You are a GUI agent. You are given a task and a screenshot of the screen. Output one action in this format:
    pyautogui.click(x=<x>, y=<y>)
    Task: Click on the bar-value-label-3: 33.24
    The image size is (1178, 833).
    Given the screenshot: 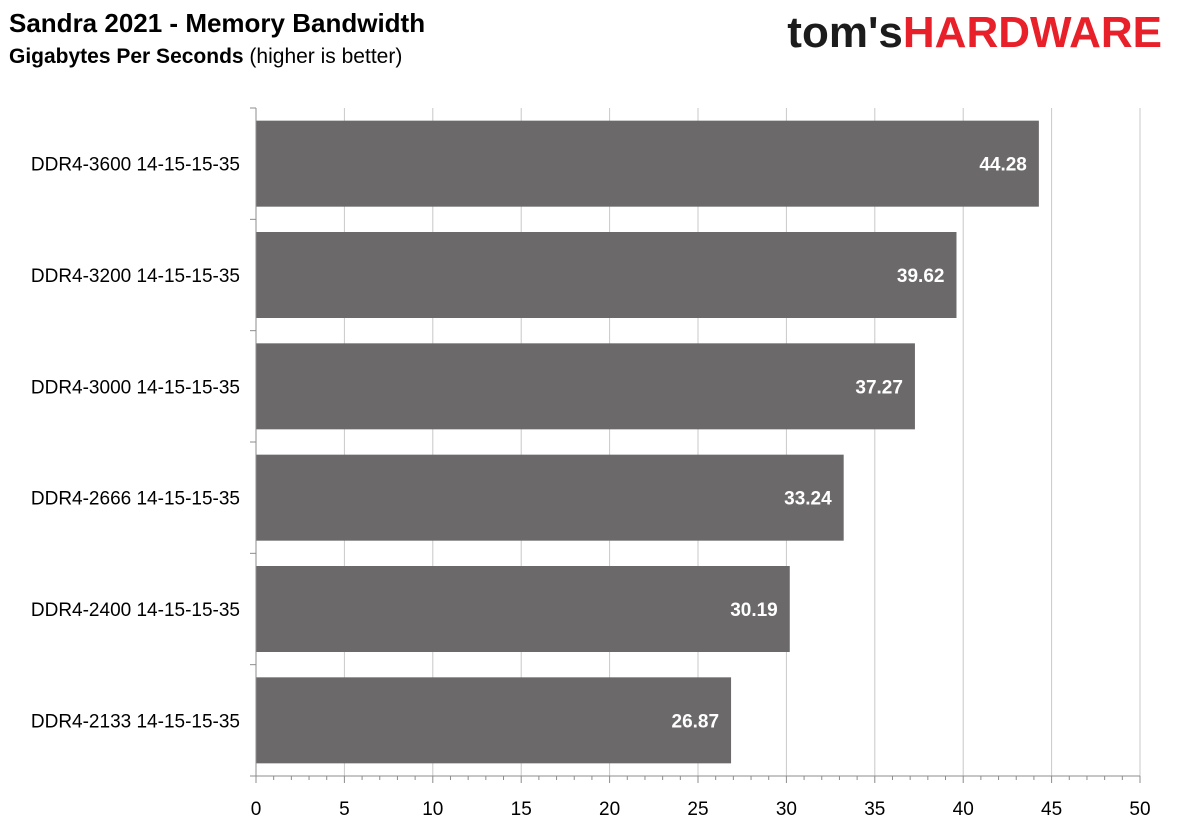 What is the action you would take?
    pyautogui.click(x=808, y=499)
    